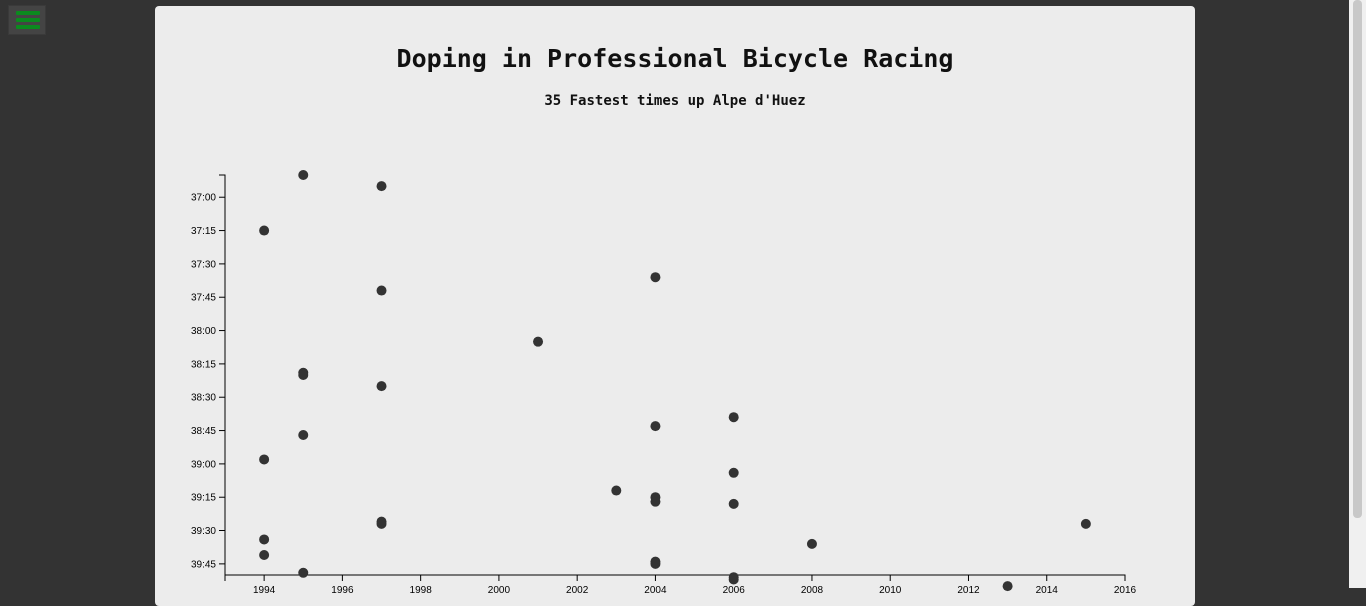  Describe the element at coordinates (812, 590) in the screenshot. I see `x-tick-label: 2008` at that location.